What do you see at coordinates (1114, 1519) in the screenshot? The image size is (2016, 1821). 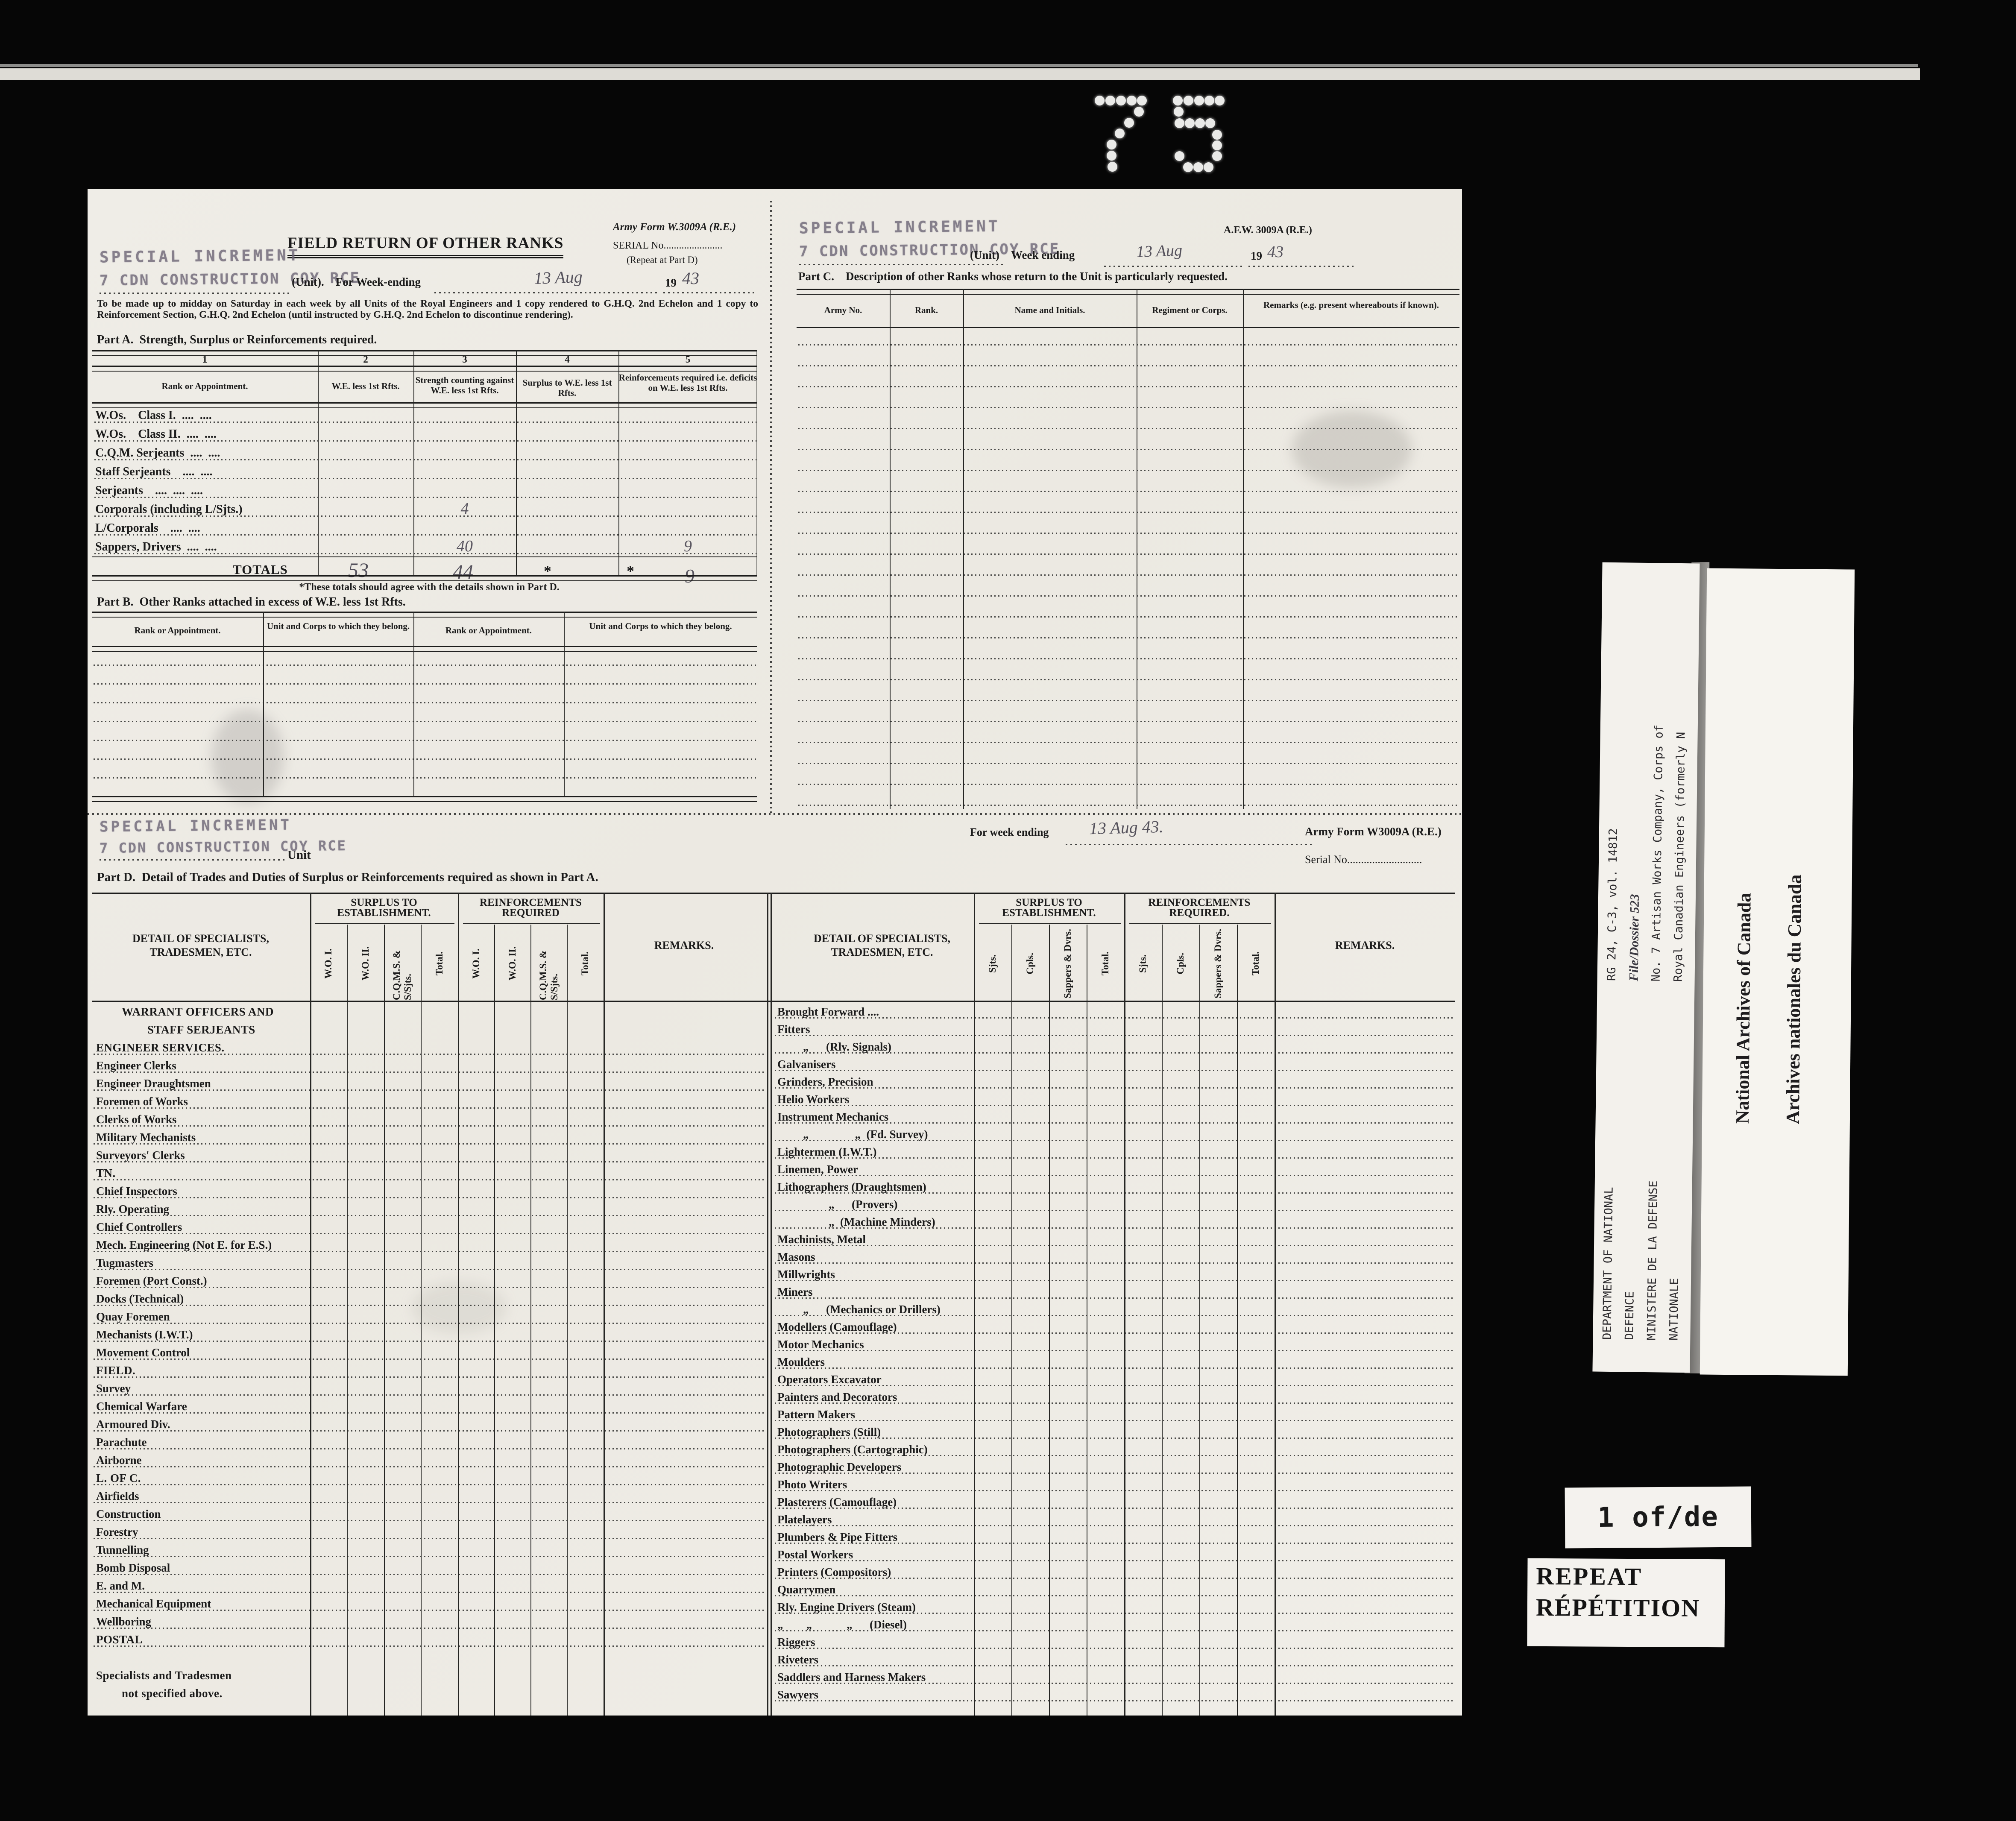 I see `trade-row: Platelayers` at bounding box center [1114, 1519].